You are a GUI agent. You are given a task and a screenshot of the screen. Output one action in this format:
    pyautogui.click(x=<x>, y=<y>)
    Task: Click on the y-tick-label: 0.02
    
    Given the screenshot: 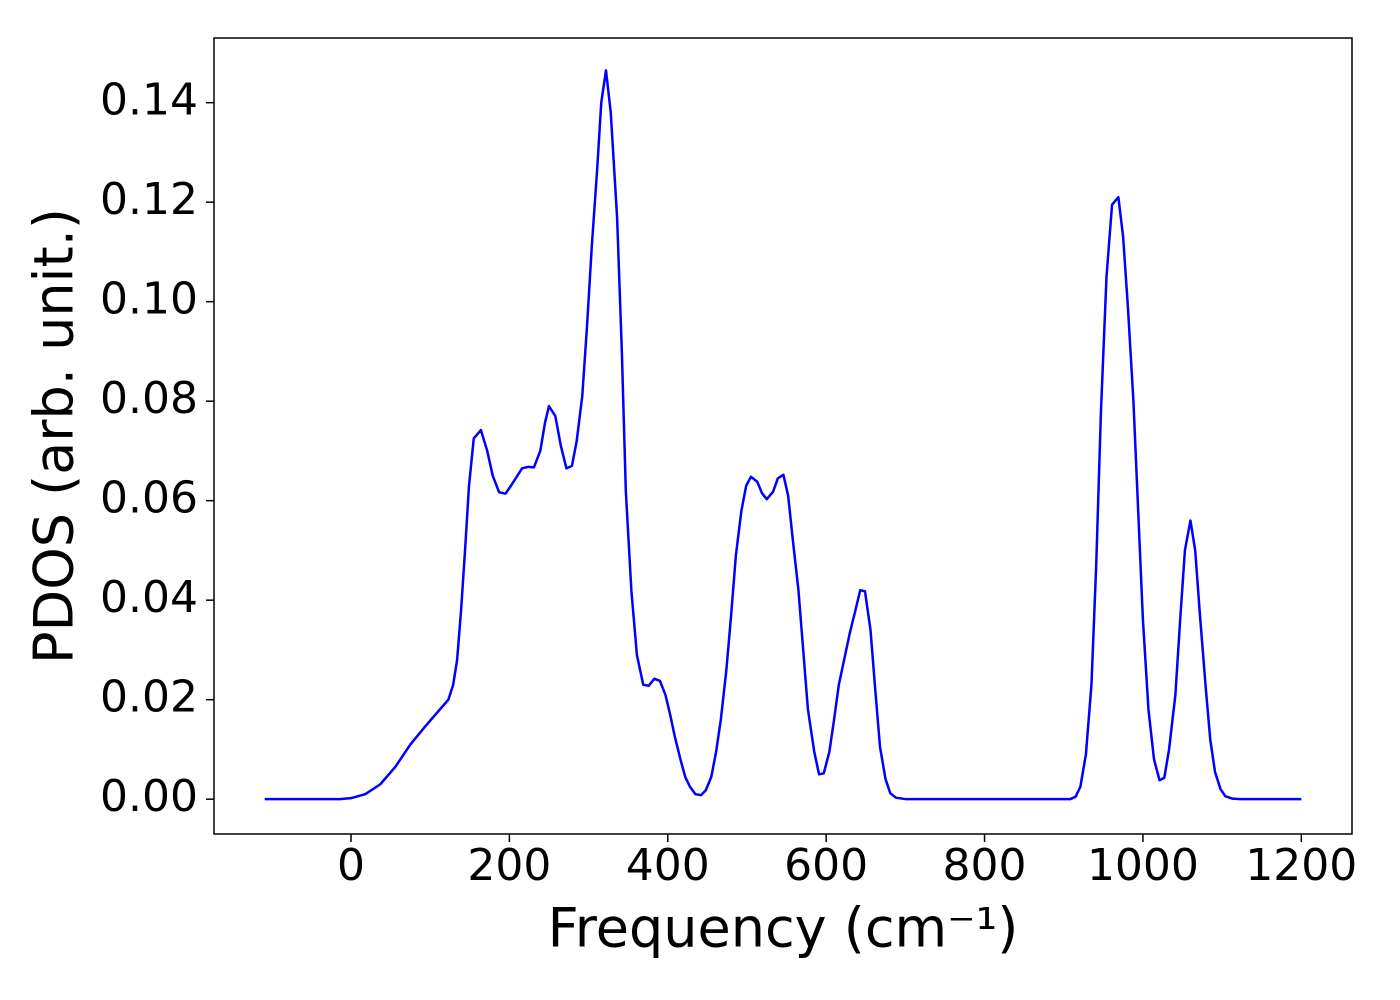 What is the action you would take?
    pyautogui.click(x=149, y=697)
    